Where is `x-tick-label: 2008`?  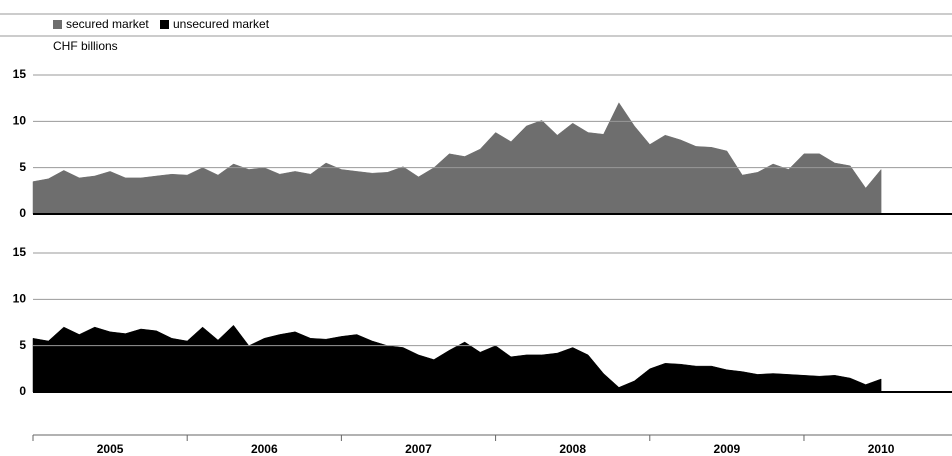
x-tick-label: 2008 is located at coordinates (572, 449).